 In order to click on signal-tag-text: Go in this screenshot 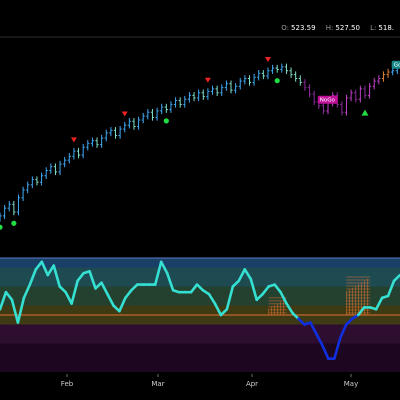, I will do `click(397, 66)`.